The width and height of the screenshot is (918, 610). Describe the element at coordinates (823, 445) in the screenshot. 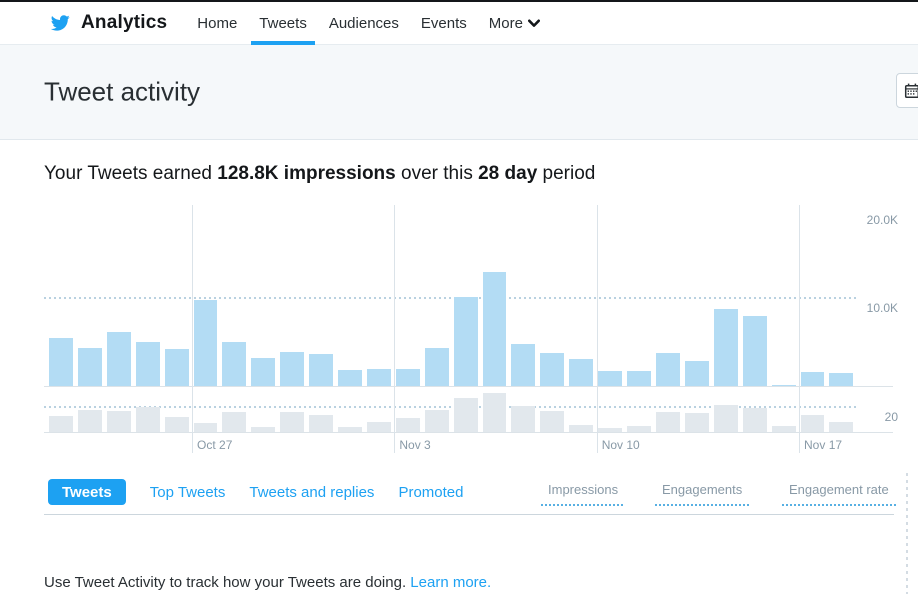

I see `x-axis-date-label: Nov 17` at that location.